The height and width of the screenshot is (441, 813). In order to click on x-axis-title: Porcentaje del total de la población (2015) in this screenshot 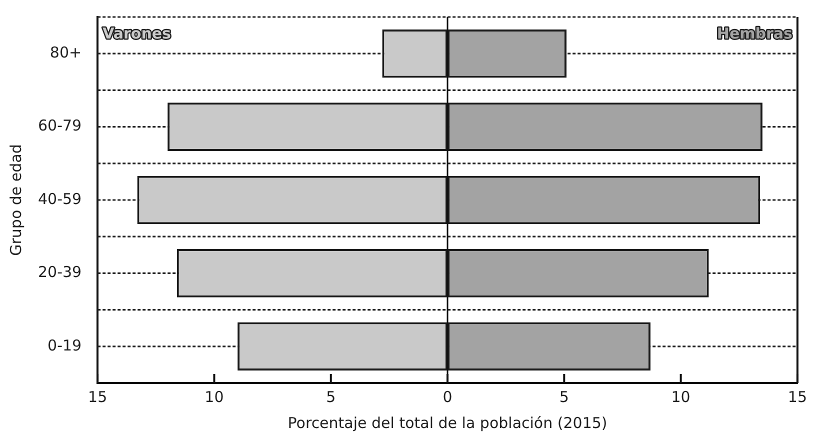, I will do `click(448, 423)`.